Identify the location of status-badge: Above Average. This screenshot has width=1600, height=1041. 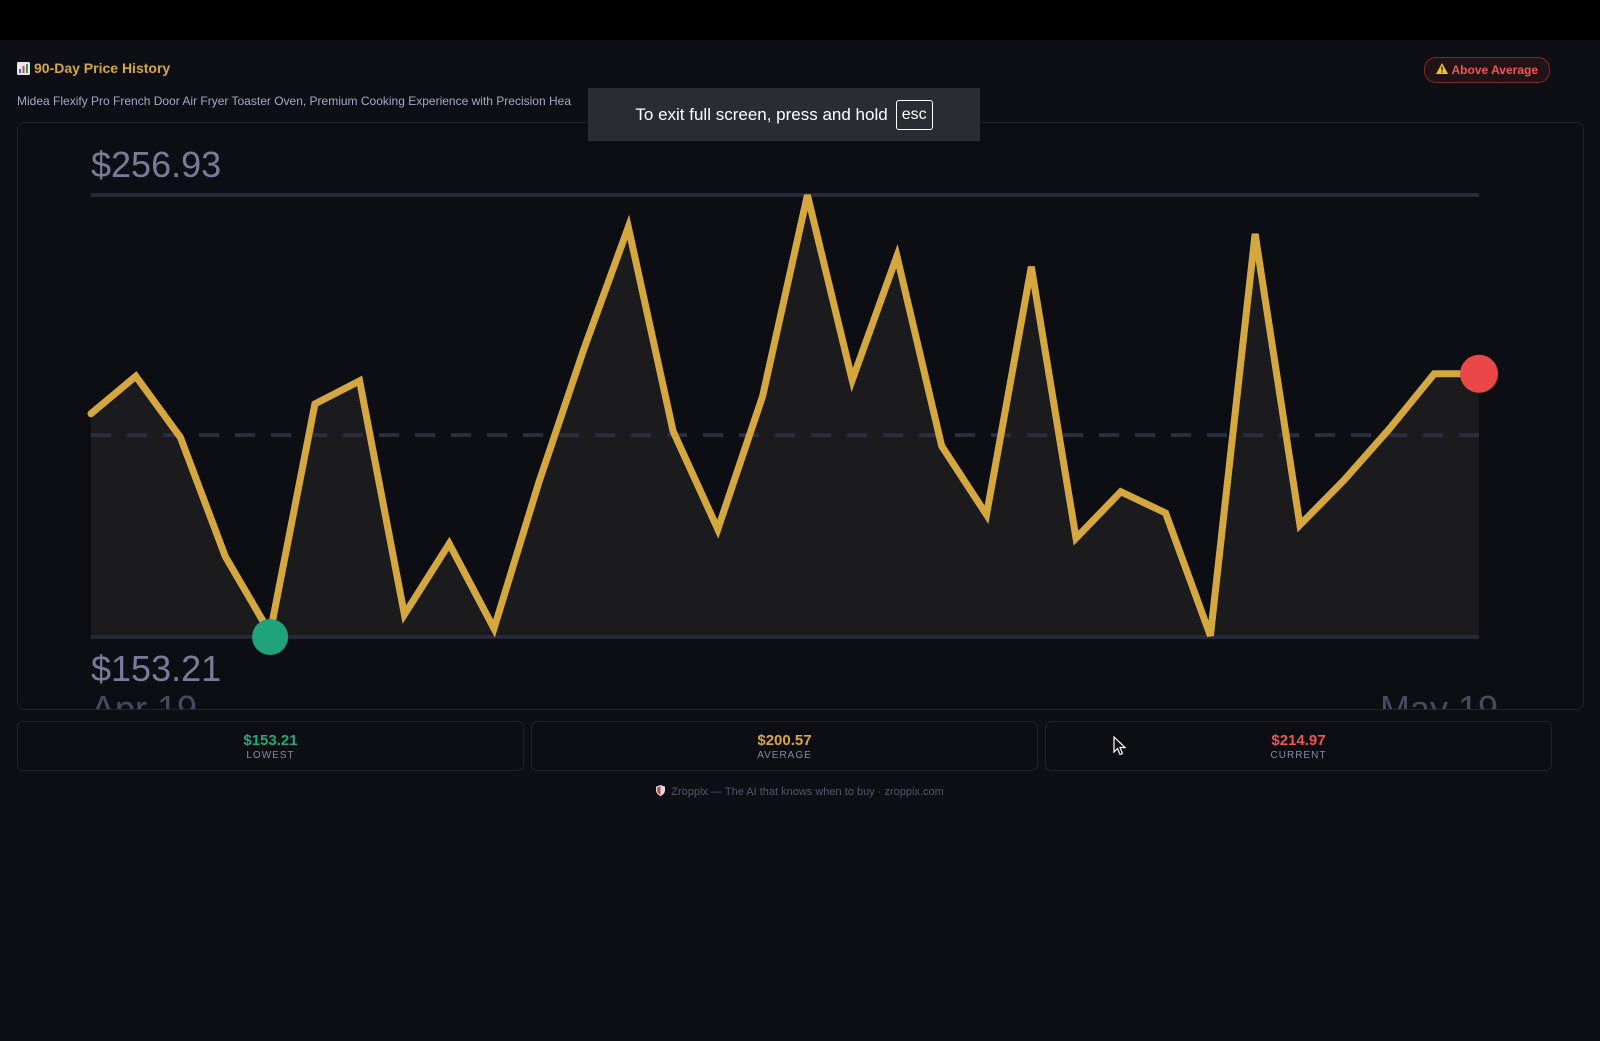
(1486, 70).